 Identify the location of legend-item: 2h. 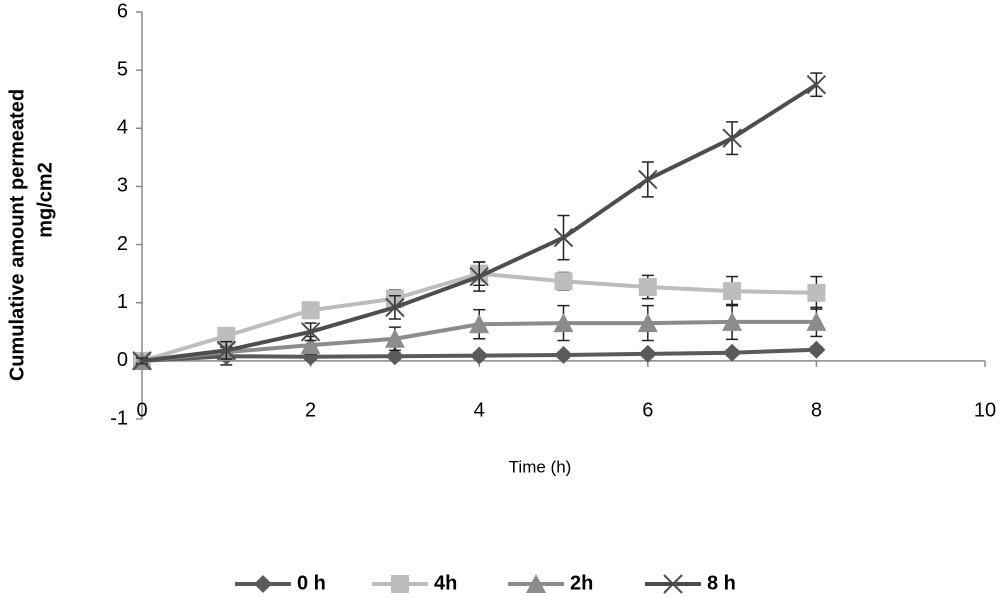
(550, 583).